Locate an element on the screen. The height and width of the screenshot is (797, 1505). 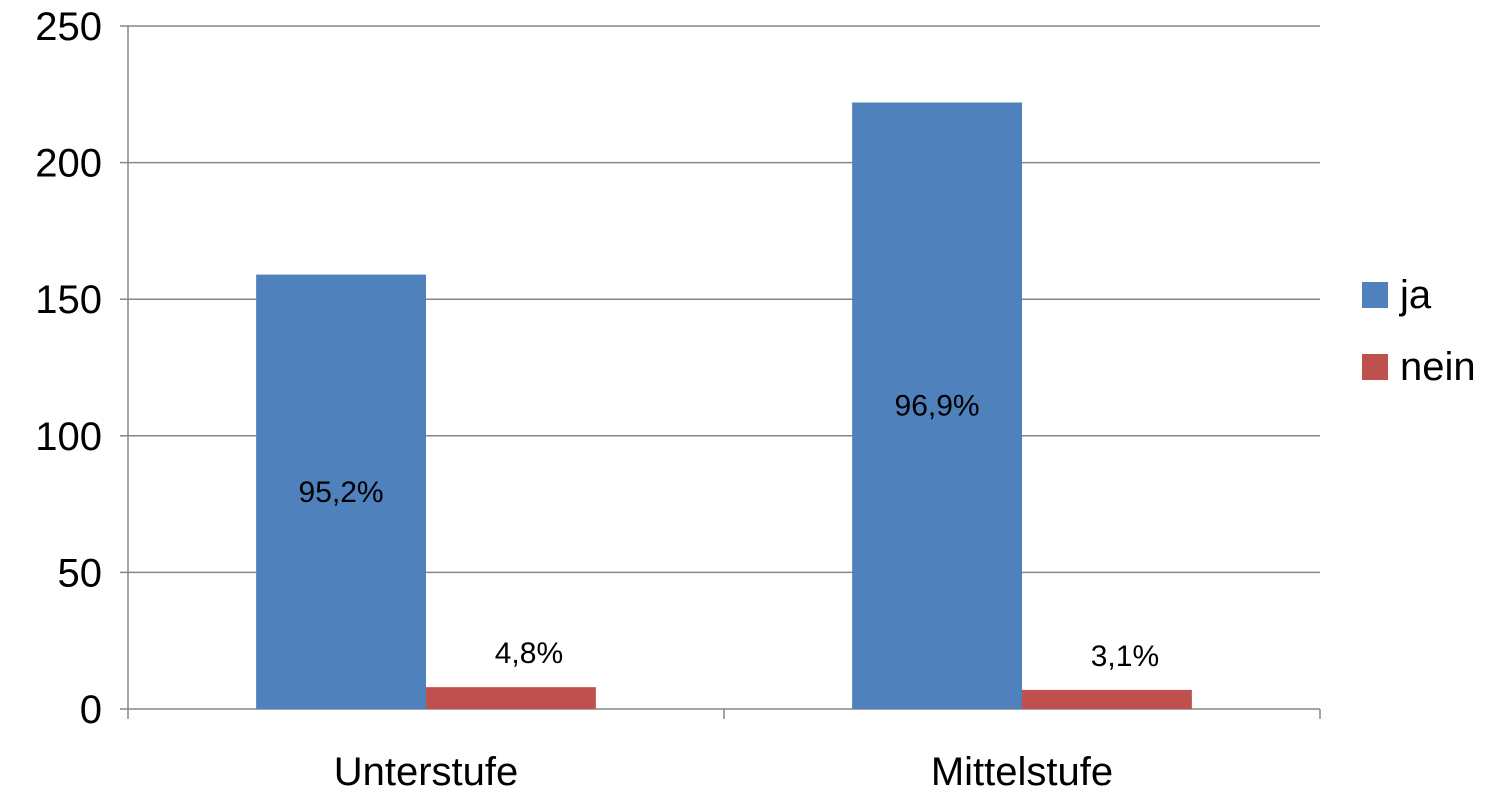
y-tick-label: 0 is located at coordinates (91, 710).